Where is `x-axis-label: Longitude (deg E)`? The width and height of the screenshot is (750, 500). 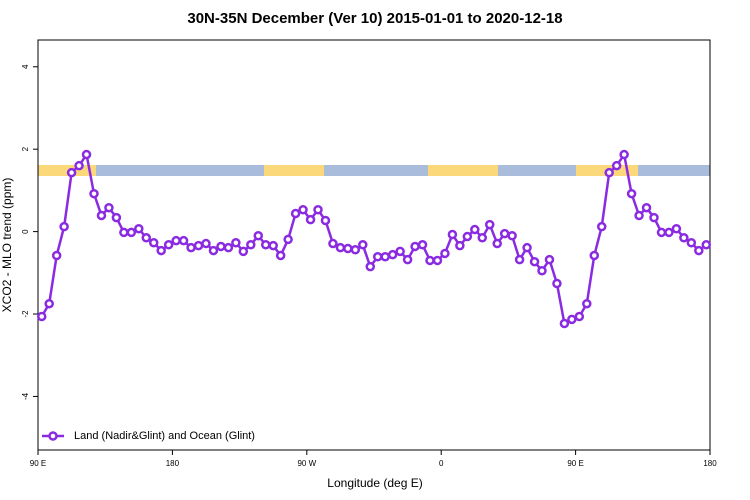
x-axis-label: Longitude (deg E) is located at coordinates (374, 483).